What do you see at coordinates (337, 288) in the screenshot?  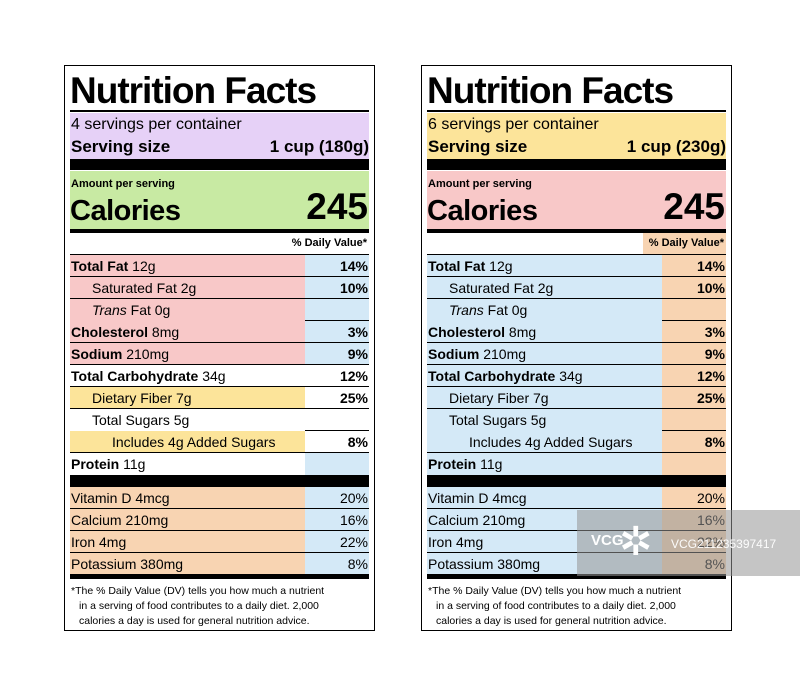 I see `daily-value-percent: 10%` at bounding box center [337, 288].